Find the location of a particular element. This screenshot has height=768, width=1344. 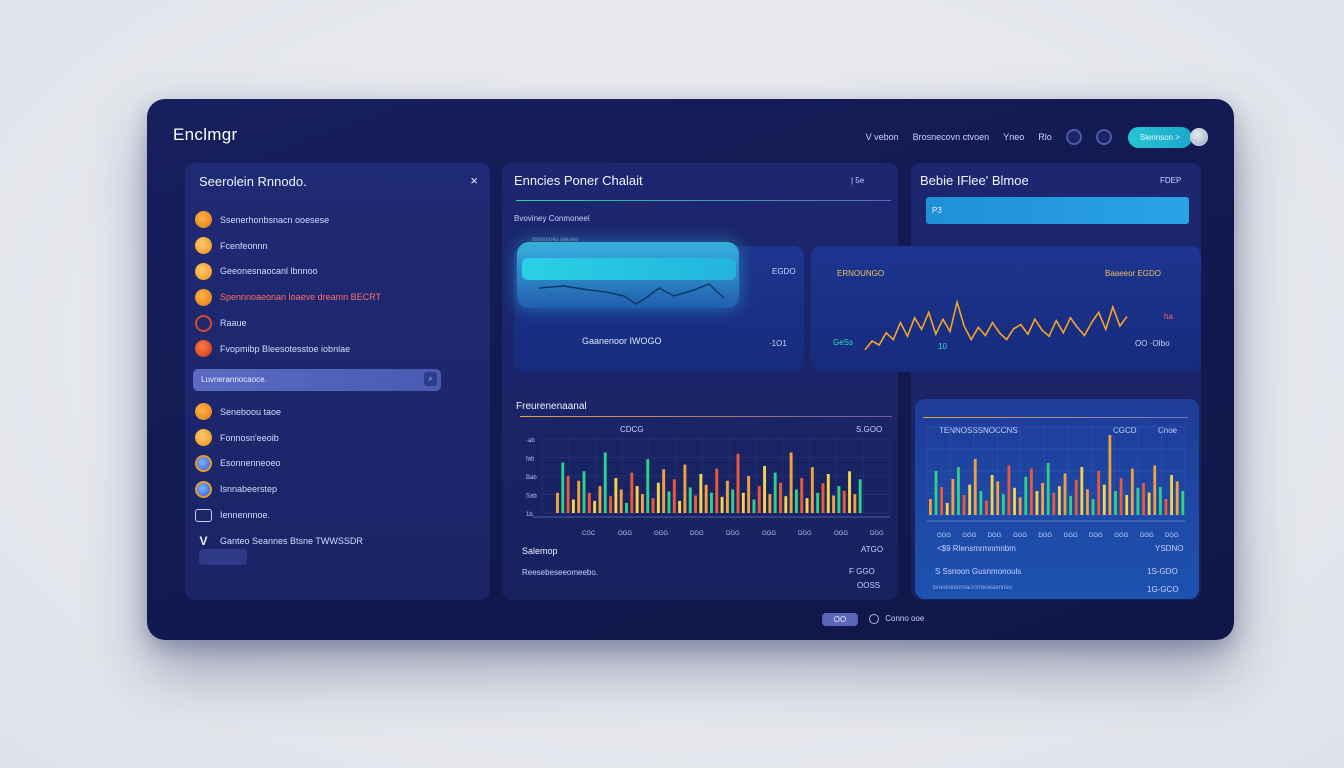

progress-label: P3 is located at coordinates (937, 210).